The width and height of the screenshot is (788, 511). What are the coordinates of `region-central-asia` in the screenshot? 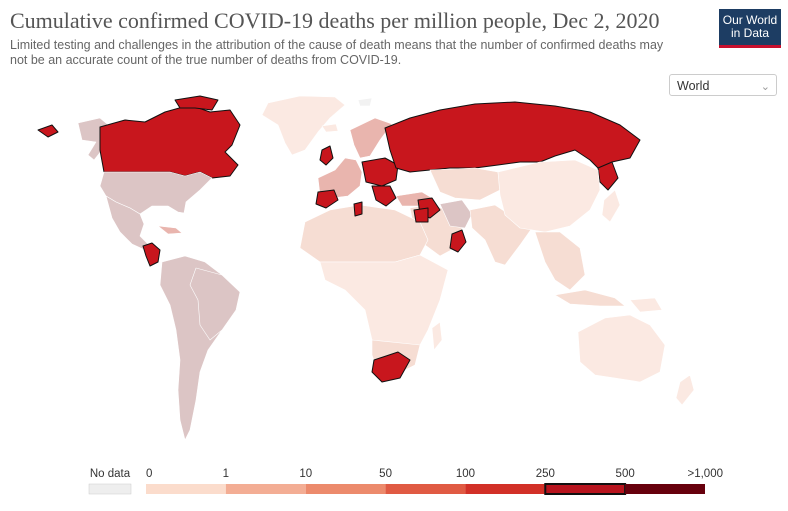 It's located at (465, 184).